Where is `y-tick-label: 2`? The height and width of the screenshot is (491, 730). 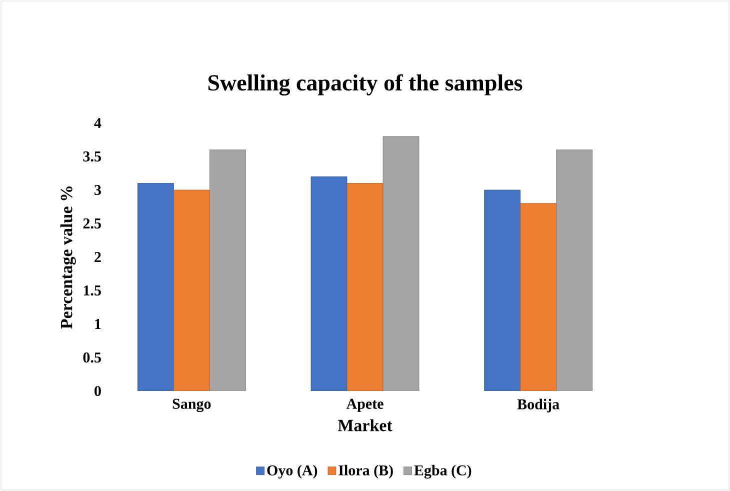 y-tick-label: 2 is located at coordinates (97, 257).